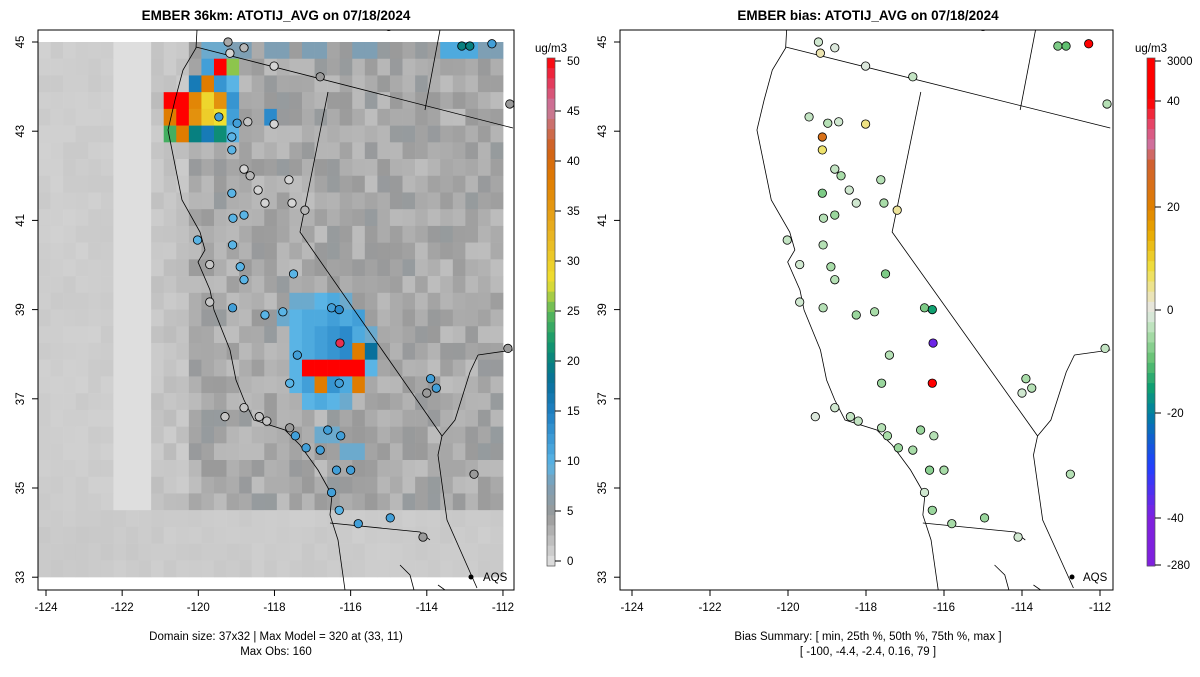 The width and height of the screenshot is (1200, 677). I want to click on colorbar-frame, so click(1151, 312).